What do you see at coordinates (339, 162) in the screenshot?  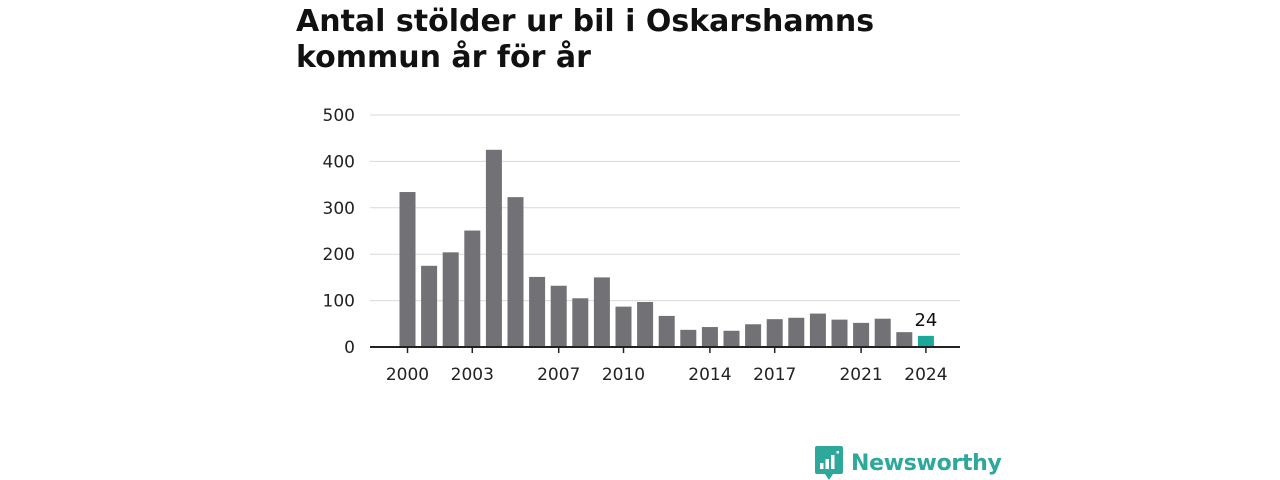 I see `y-tick-label: 400` at bounding box center [339, 162].